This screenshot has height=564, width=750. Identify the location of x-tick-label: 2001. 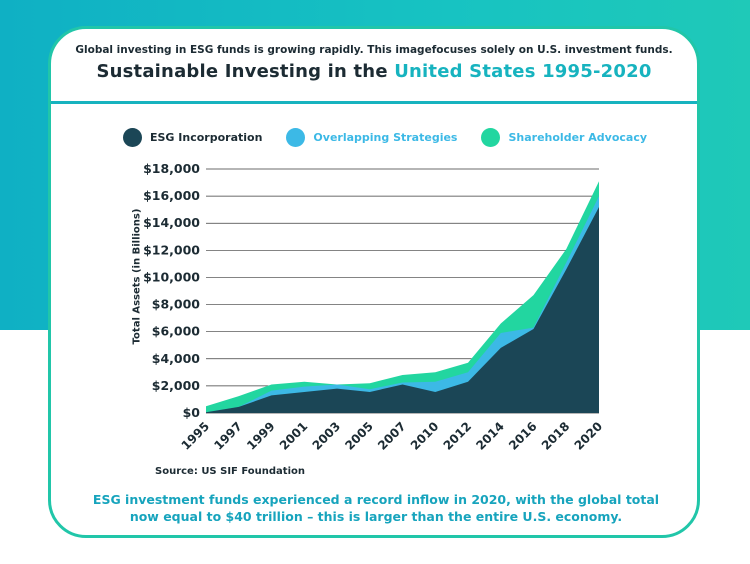
(294, 436).